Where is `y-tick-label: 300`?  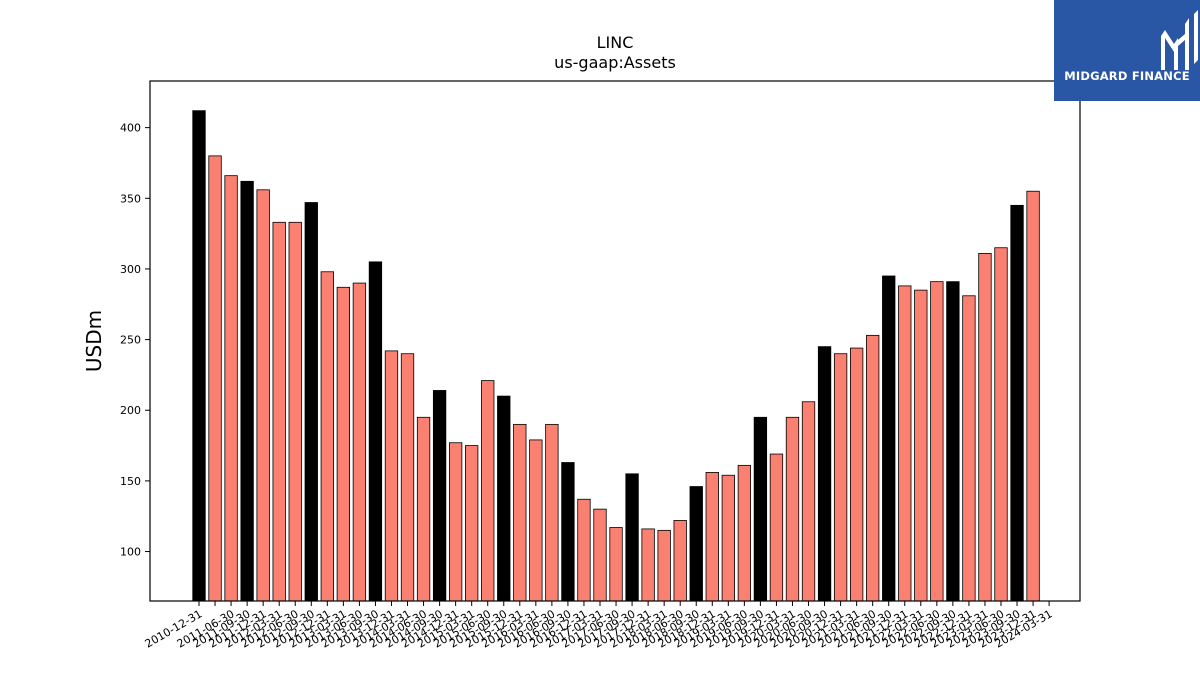
y-tick-label: 300 is located at coordinates (130, 269).